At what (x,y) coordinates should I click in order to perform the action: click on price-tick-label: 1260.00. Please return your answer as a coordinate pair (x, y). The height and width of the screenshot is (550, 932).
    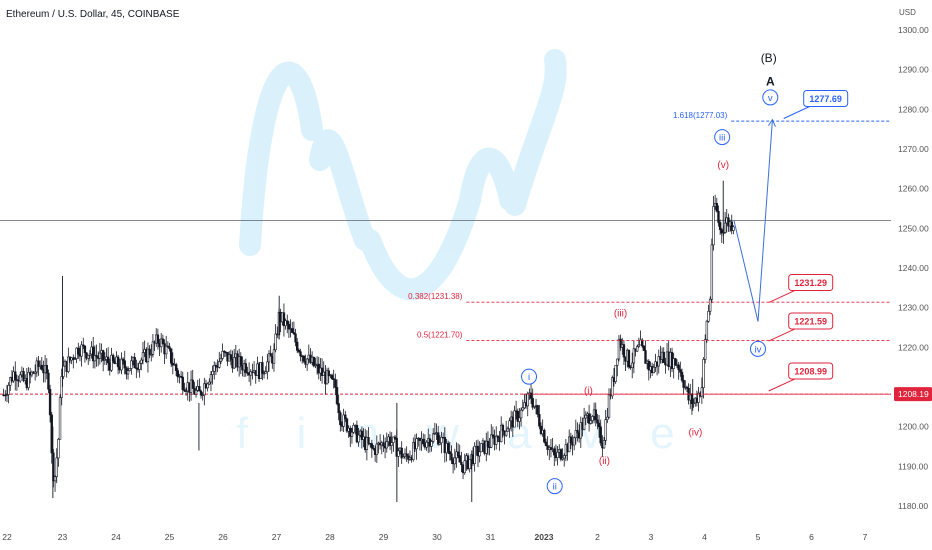
    Looking at the image, I should click on (913, 189).